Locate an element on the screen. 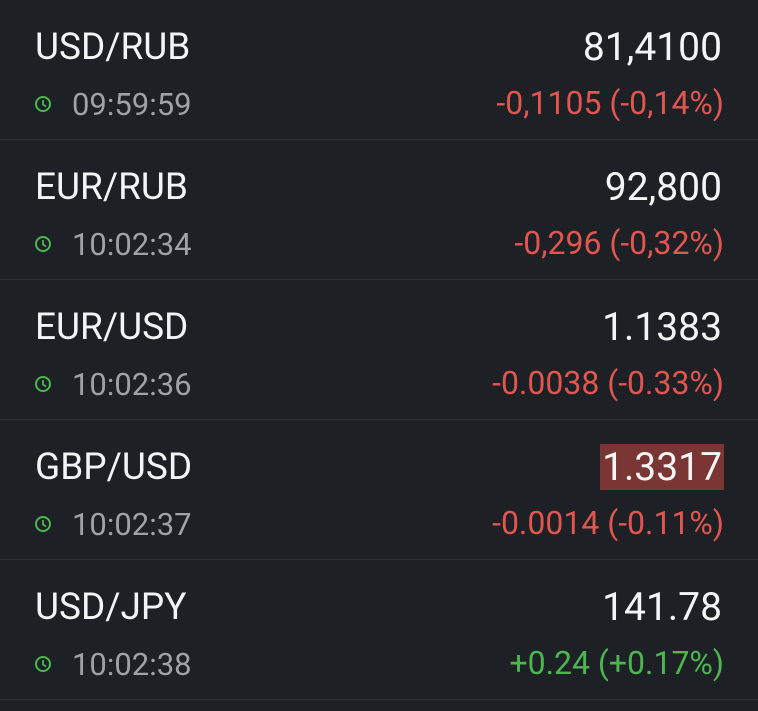 The height and width of the screenshot is (711, 758). price-change: -0,1105 (-0,14%) is located at coordinates (610, 103).